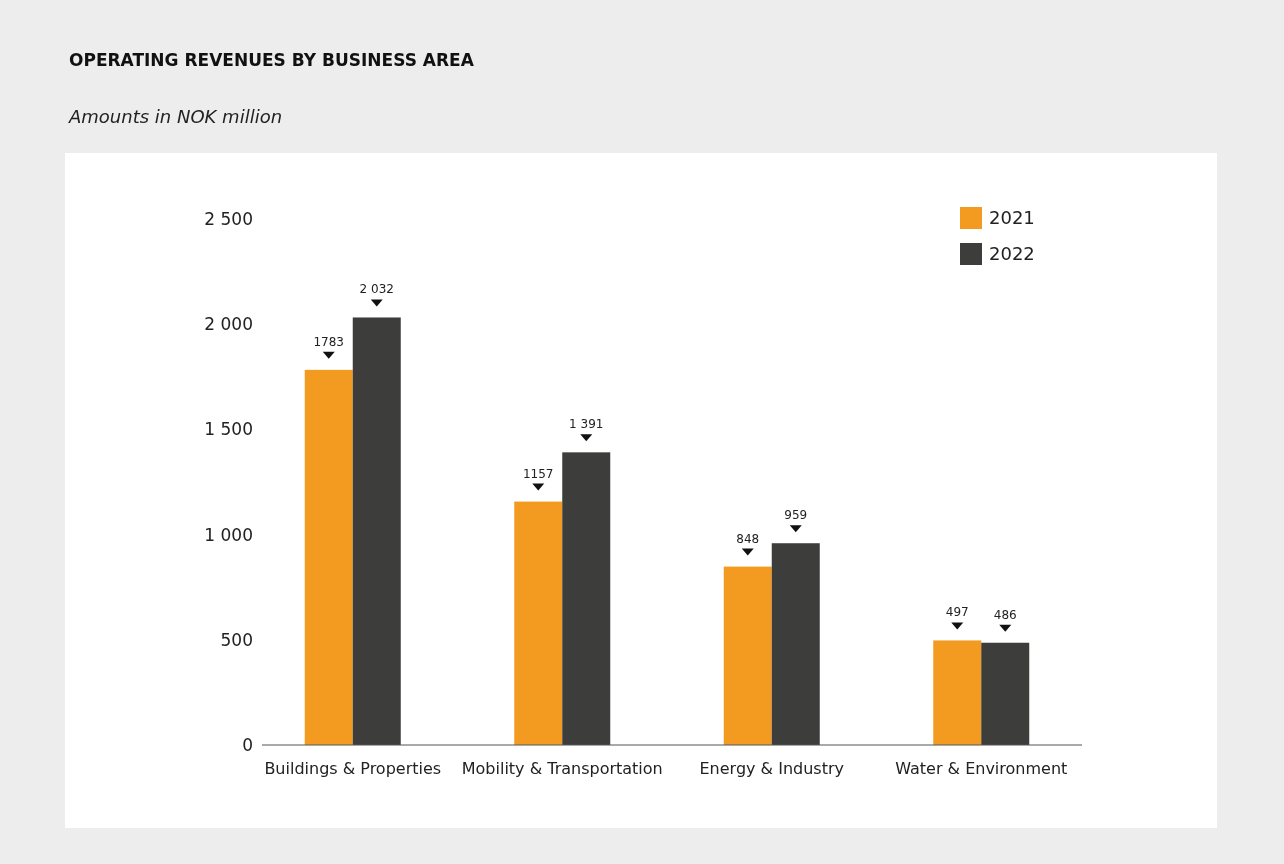 The width and height of the screenshot is (1284, 864). What do you see at coordinates (228, 429) in the screenshot?
I see `y-tick-label: 1 500` at bounding box center [228, 429].